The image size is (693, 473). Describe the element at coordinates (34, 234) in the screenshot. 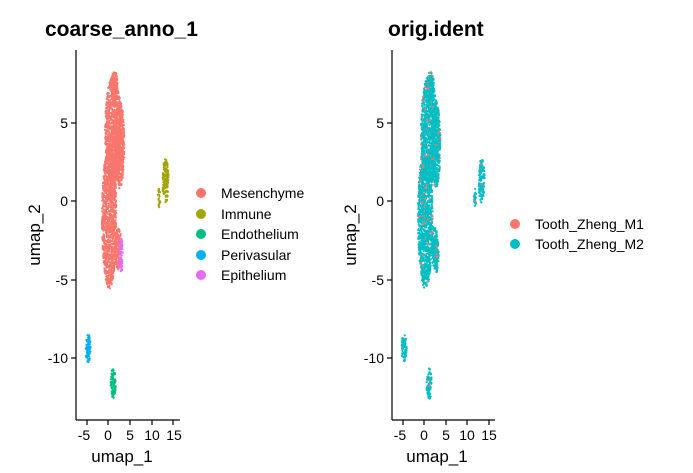

I see `y-axis-label-left: umap_2` at that location.